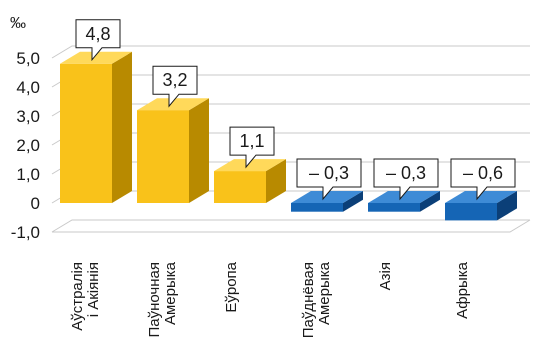  What do you see at coordinates (462, 290) in the screenshot?
I see `category-label: Афрыка` at bounding box center [462, 290].